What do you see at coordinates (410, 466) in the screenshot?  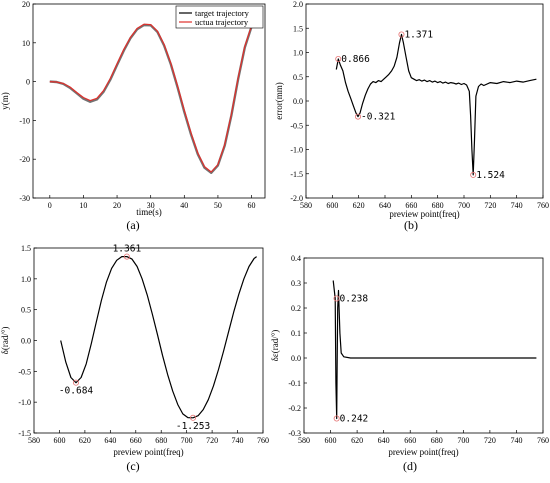 I see `panel-caption: (d)` at bounding box center [410, 466].